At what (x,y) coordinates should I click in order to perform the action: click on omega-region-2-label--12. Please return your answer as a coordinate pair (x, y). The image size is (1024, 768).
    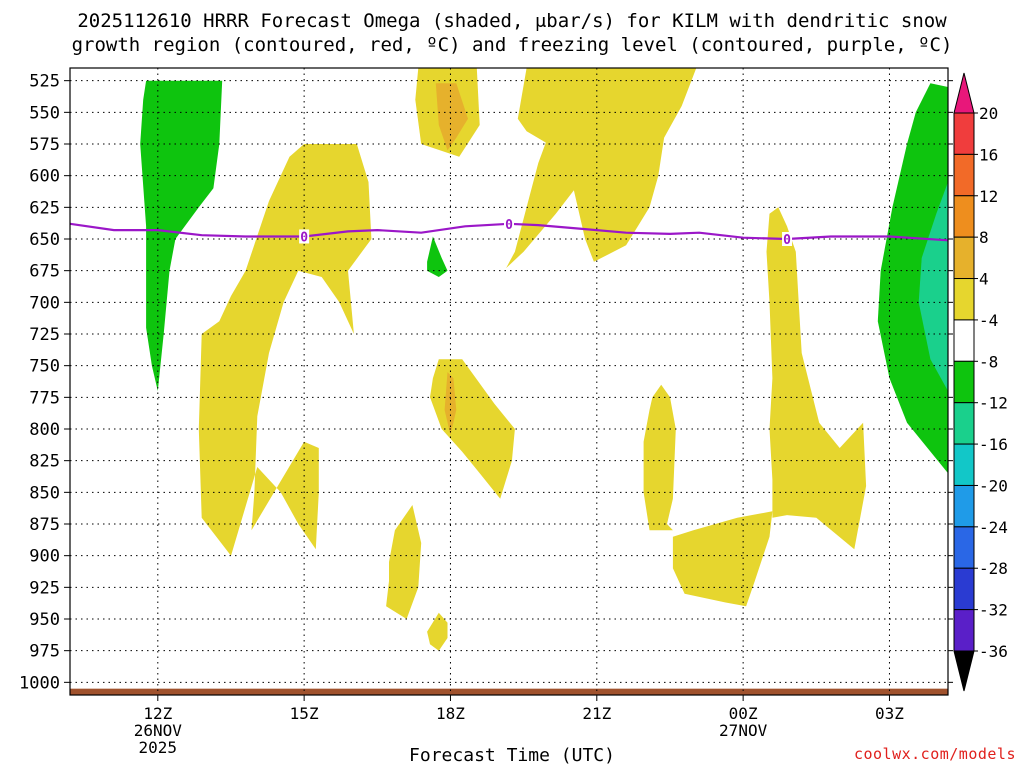
    Looking at the image, I should click on (933, 286).